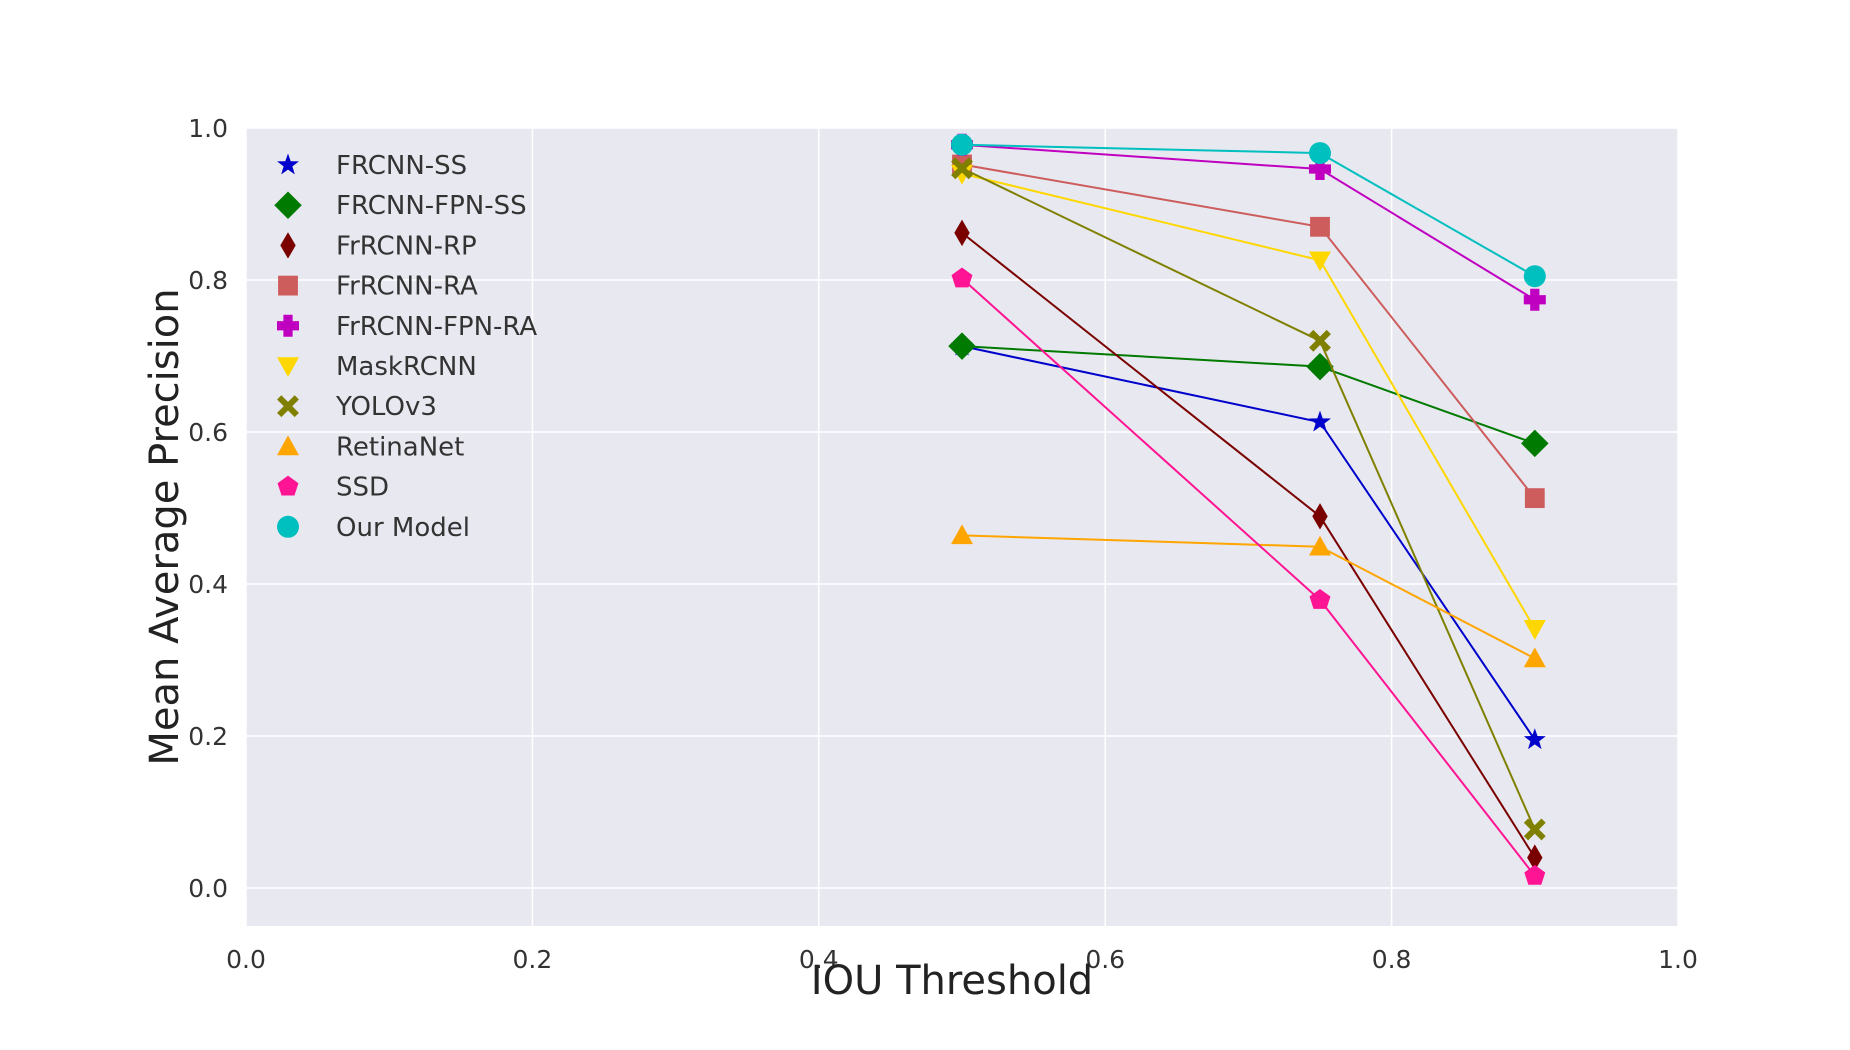 The image size is (1850, 1050). I want to click on legend-item-yolov3: YOLOv3, so click(357, 407).